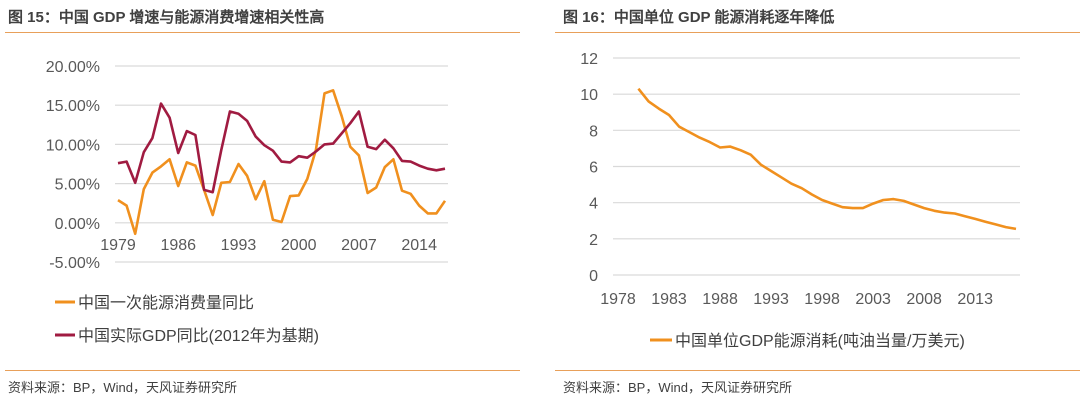  Describe the element at coordinates (593, 168) in the screenshot. I see `right-y-tick-label: 6` at that location.